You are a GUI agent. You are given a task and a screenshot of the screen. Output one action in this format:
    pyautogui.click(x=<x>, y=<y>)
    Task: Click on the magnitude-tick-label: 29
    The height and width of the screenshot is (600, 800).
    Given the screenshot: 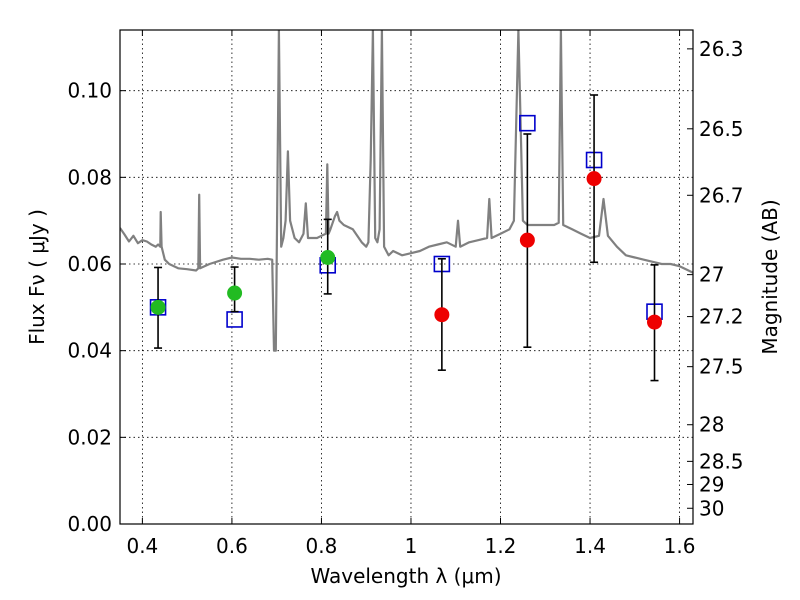 What is the action you would take?
    pyautogui.click(x=711, y=484)
    